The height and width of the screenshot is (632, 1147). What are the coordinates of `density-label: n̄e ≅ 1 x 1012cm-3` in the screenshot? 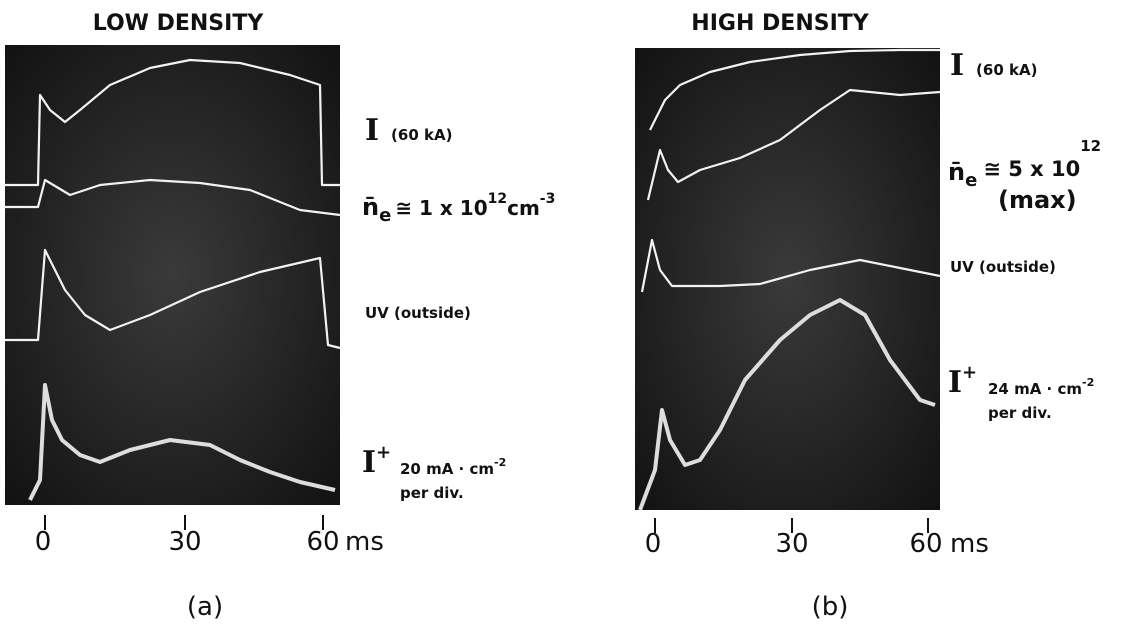 It's located at (458, 208).